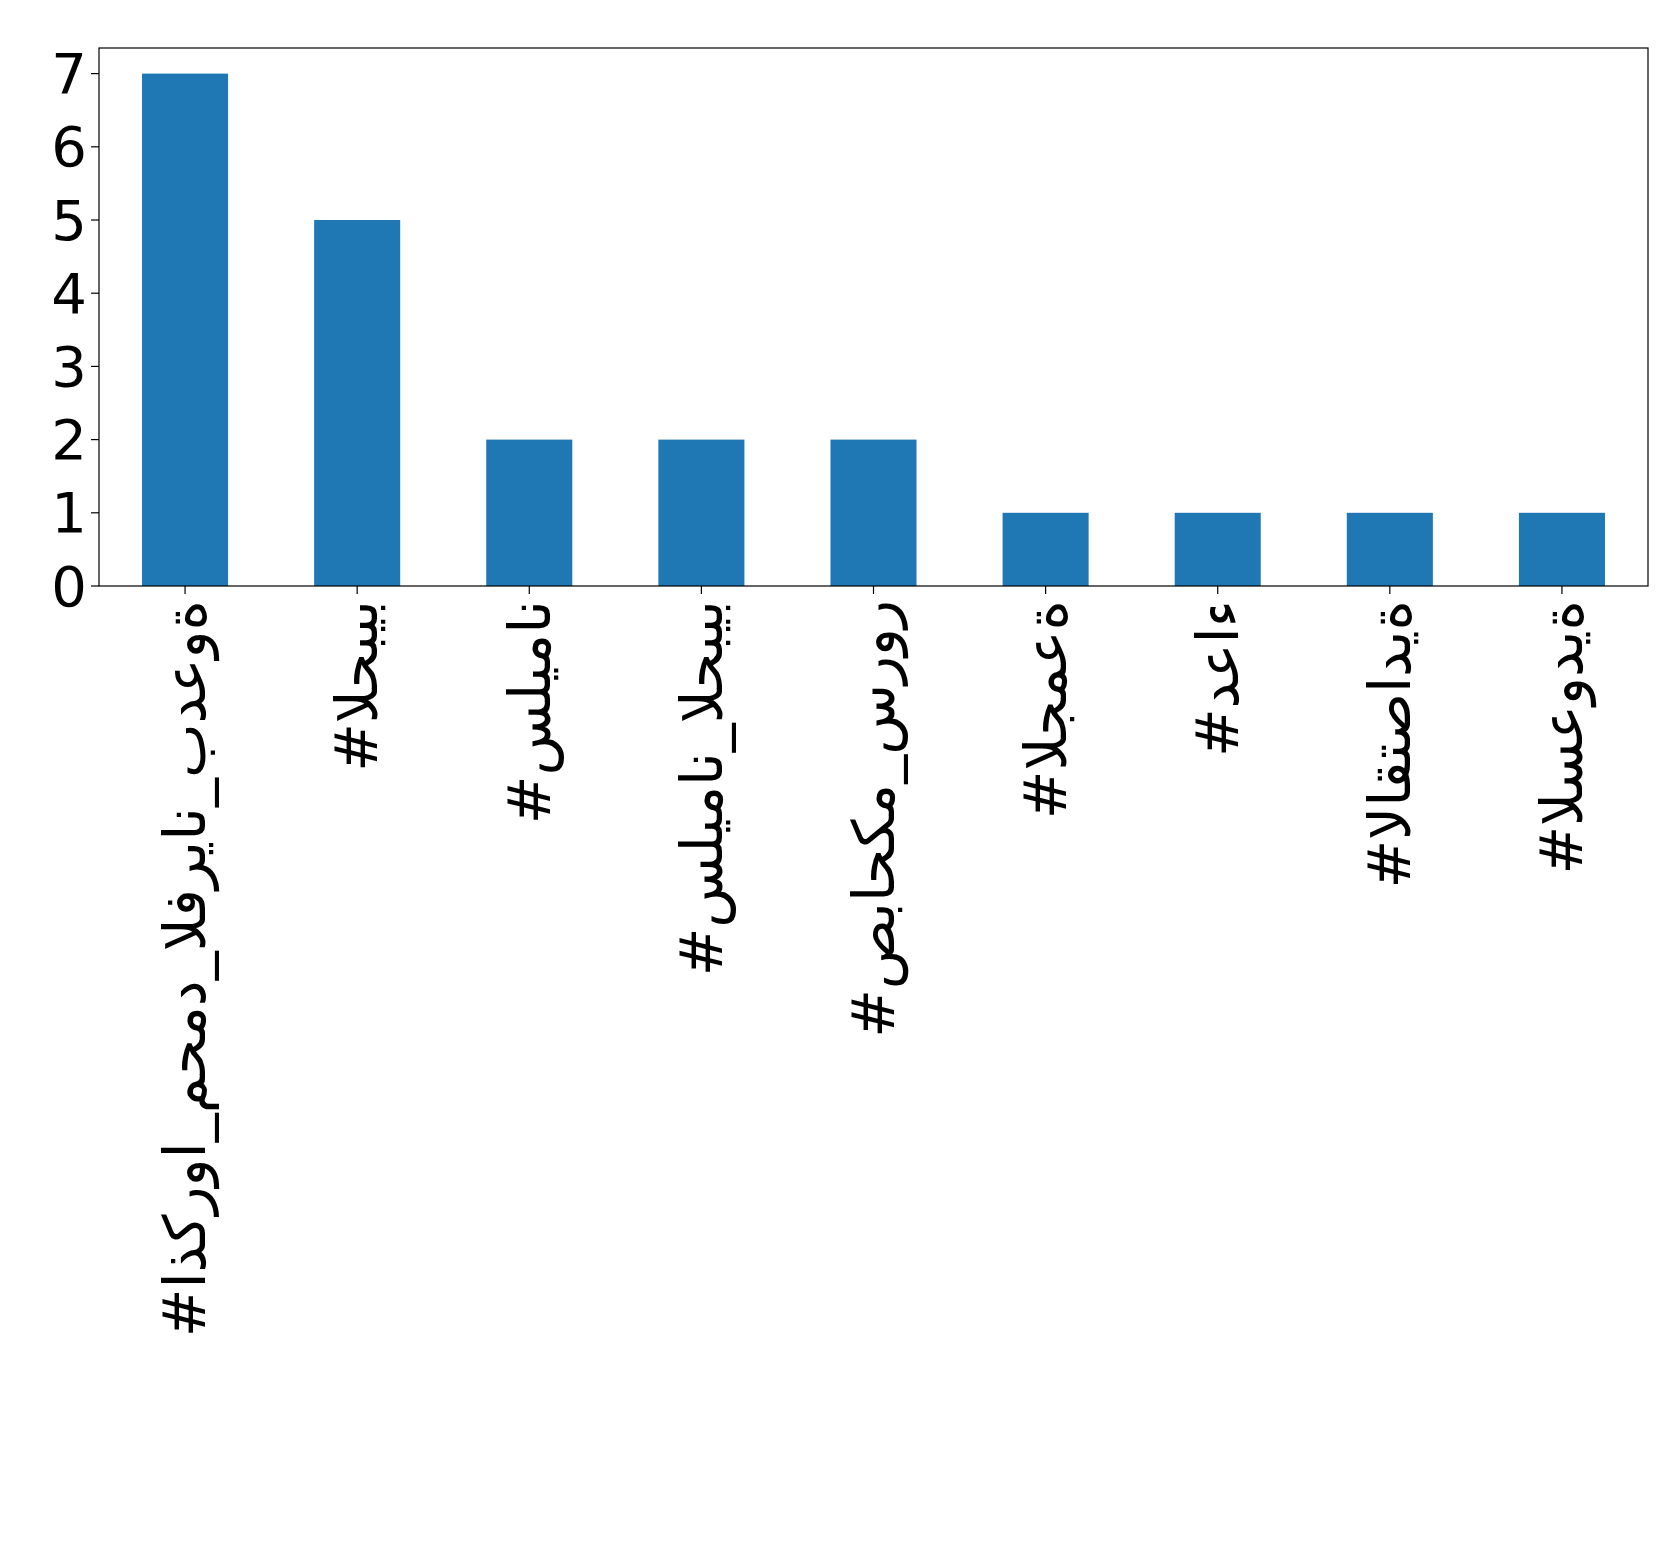 This screenshot has width=1679, height=1552. I want to click on y-tick-label: 2, so click(69, 440).